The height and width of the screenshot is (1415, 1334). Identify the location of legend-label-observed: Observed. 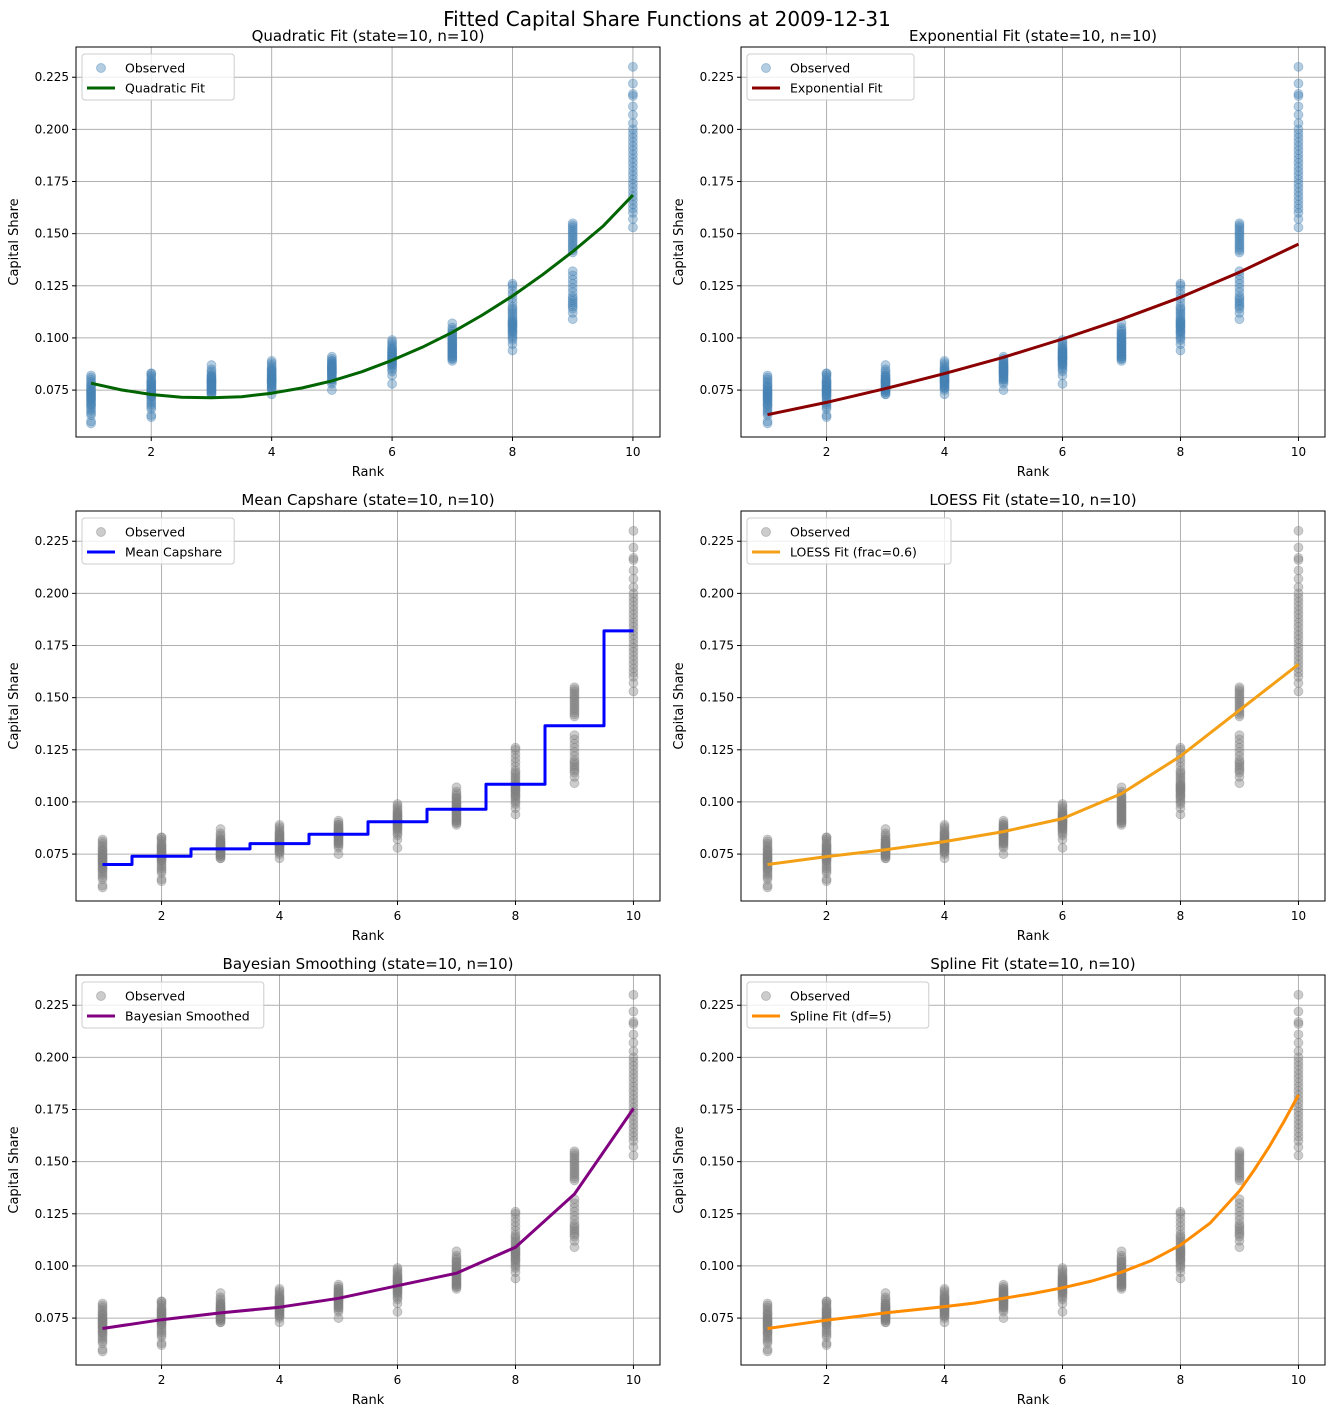
(155, 996).